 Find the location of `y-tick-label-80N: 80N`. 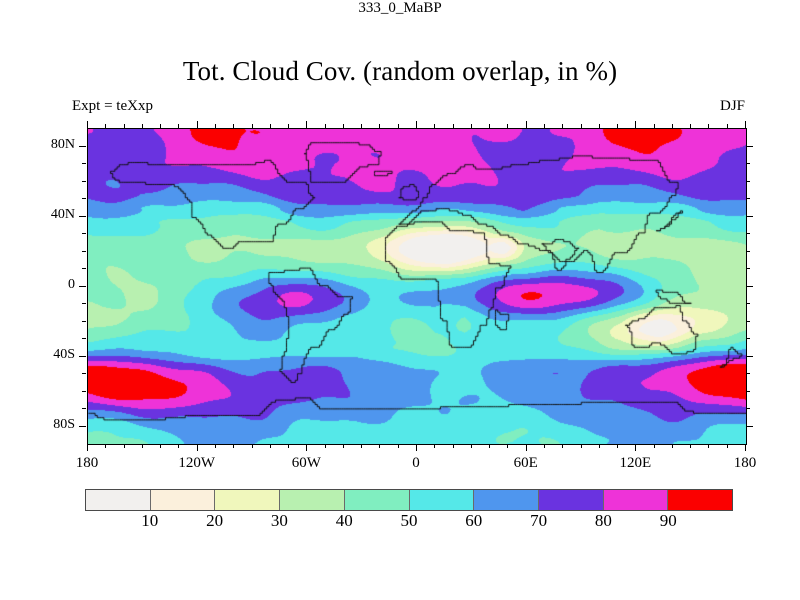

y-tick-label-80N: 80N is located at coordinates (62, 144).